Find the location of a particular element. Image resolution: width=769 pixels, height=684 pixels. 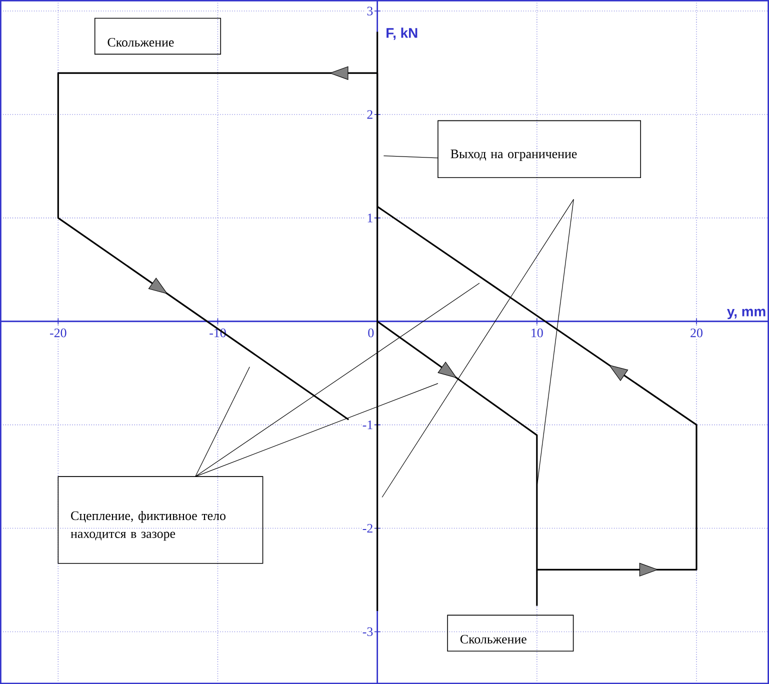

y-tick-label: 2 is located at coordinates (369, 114).